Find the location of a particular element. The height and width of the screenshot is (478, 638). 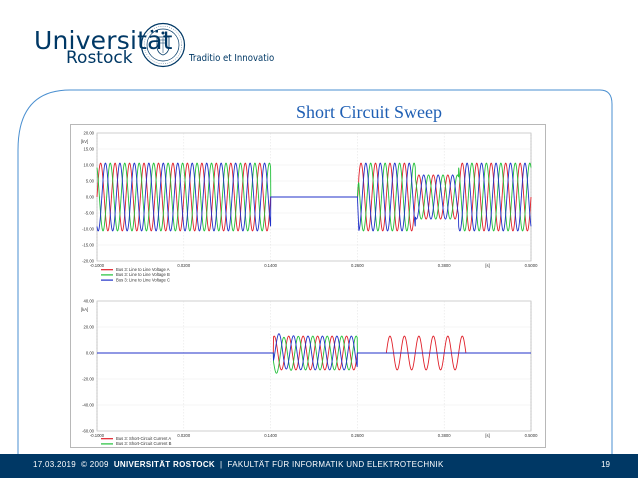

footer-date: 17.03.2019 is located at coordinates (55, 464).